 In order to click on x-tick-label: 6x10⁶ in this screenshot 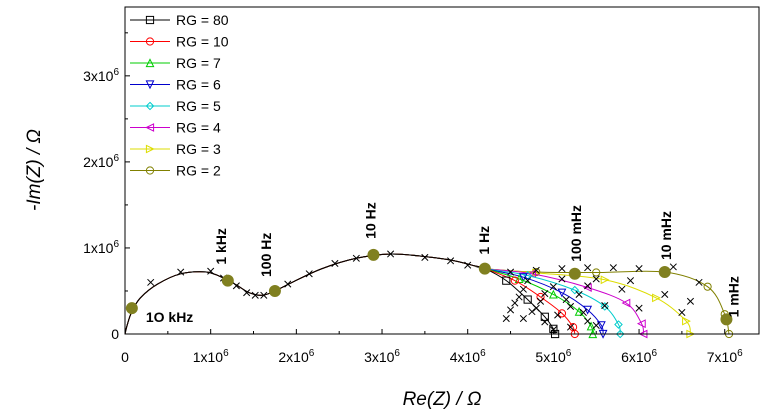, I will do `click(639, 356)`.